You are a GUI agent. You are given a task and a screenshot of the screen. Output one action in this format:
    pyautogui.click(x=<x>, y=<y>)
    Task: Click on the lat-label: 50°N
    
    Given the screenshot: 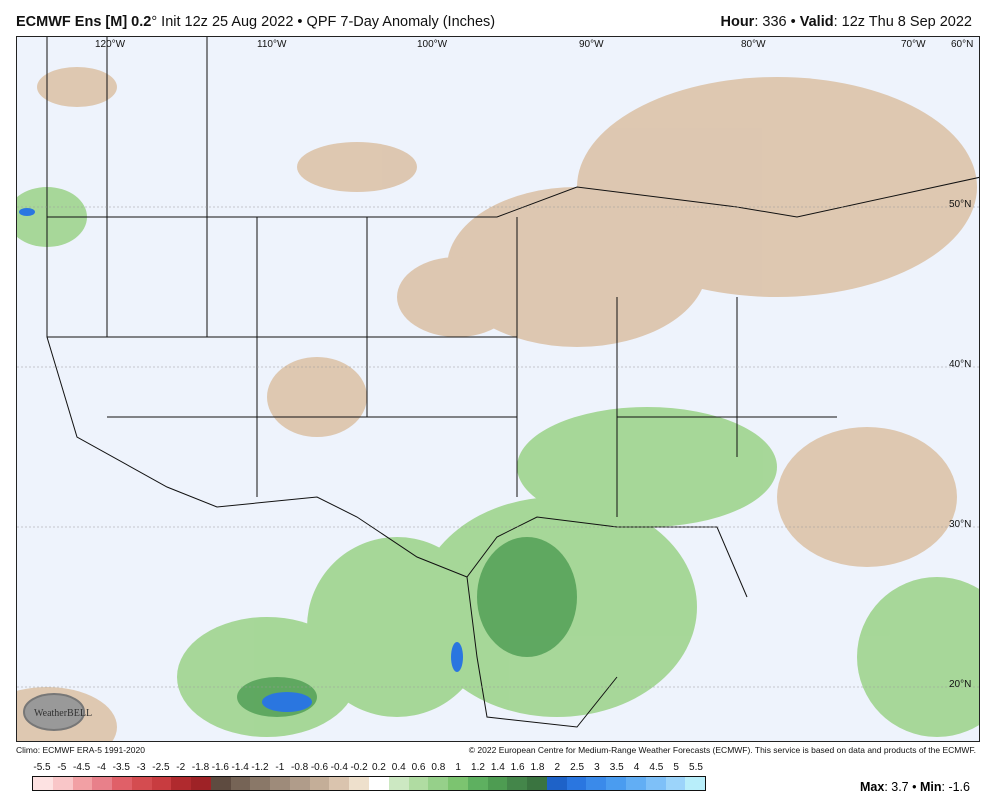 What is the action you would take?
    pyautogui.click(x=960, y=204)
    